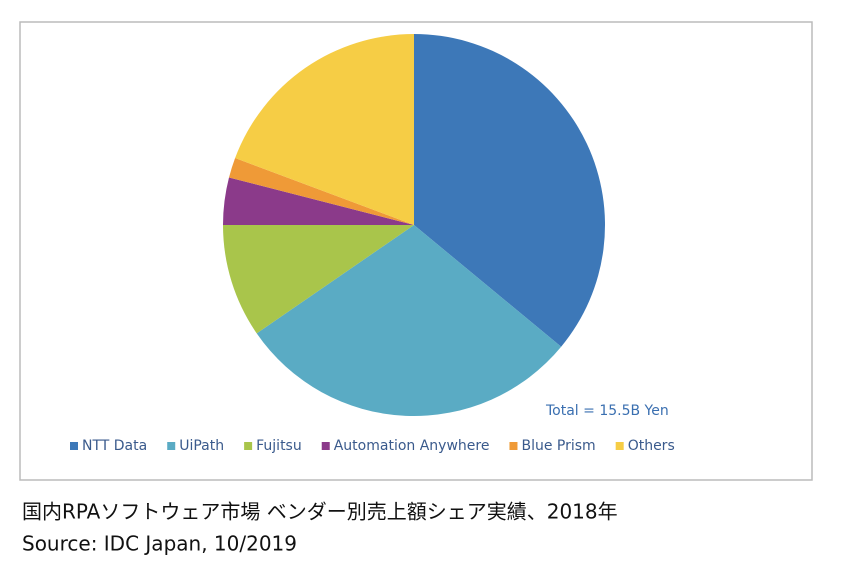 The width and height of the screenshot is (864, 570). Describe the element at coordinates (159, 544) in the screenshot. I see `caption-source: Source: IDC Japan, 10/2019` at that location.